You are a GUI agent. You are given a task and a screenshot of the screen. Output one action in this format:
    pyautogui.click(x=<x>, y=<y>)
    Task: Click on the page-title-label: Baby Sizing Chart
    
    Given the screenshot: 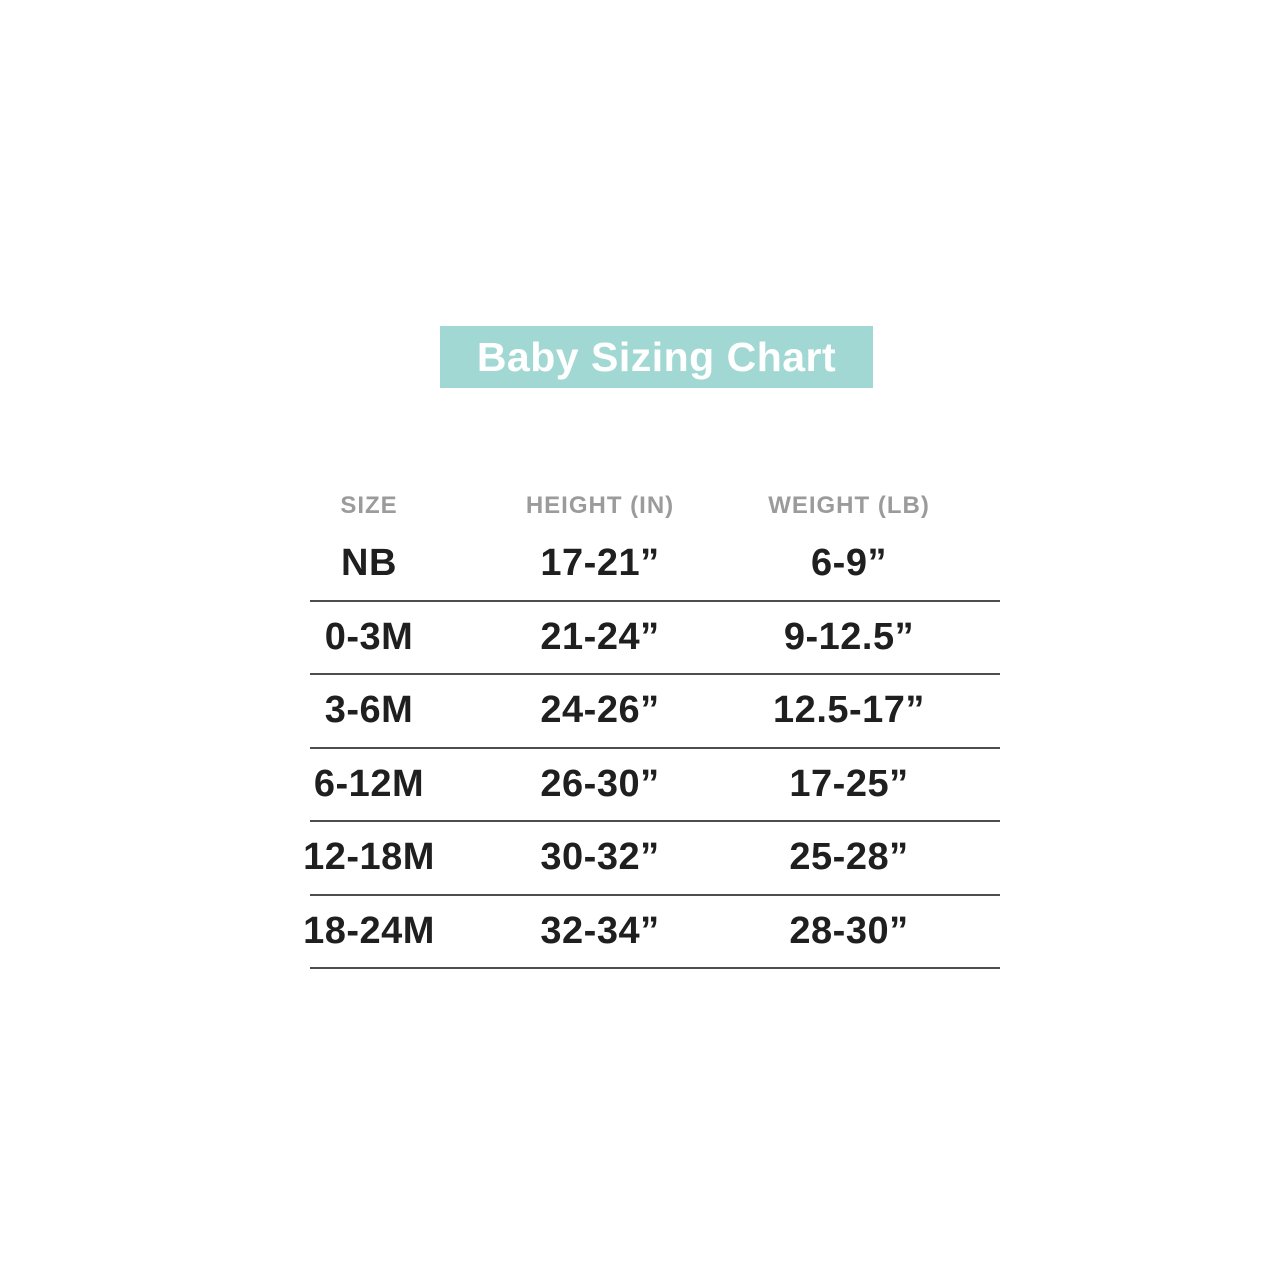 What is the action you would take?
    pyautogui.click(x=656, y=356)
    